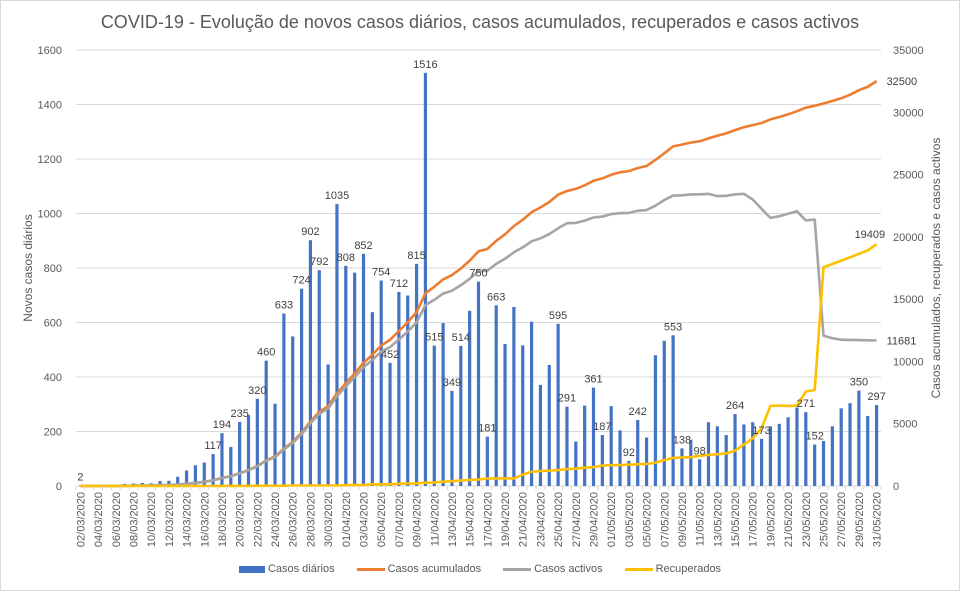  Describe the element at coordinates (908, 176) in the screenshot. I see `right-tick-label: 25000` at that location.